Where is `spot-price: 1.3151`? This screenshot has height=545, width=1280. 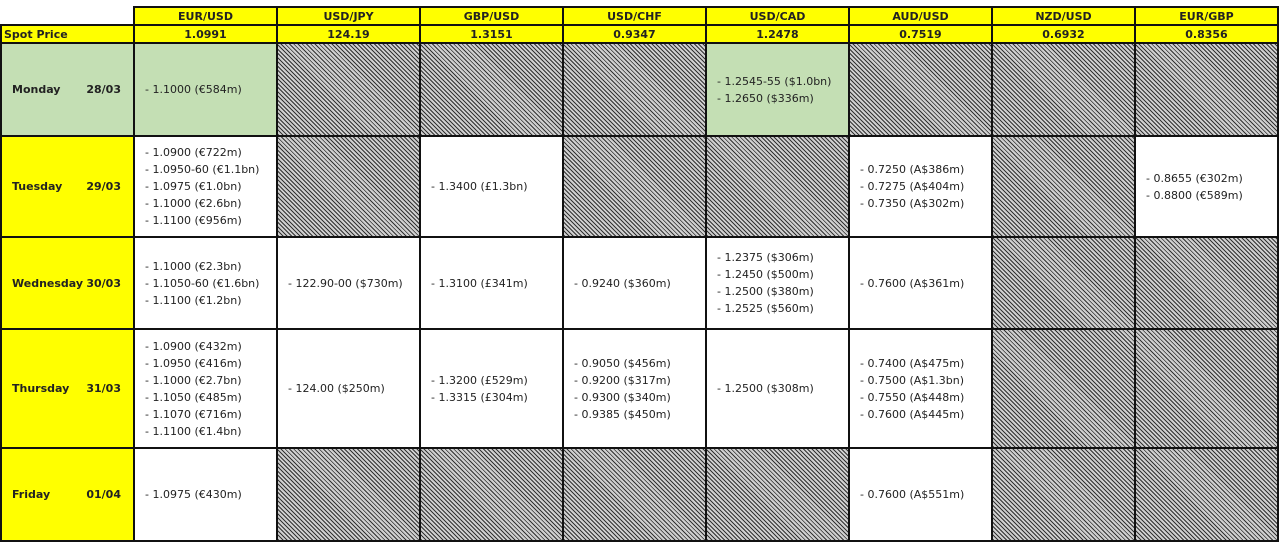
spot-price: 1.3151 is located at coordinates (491, 34).